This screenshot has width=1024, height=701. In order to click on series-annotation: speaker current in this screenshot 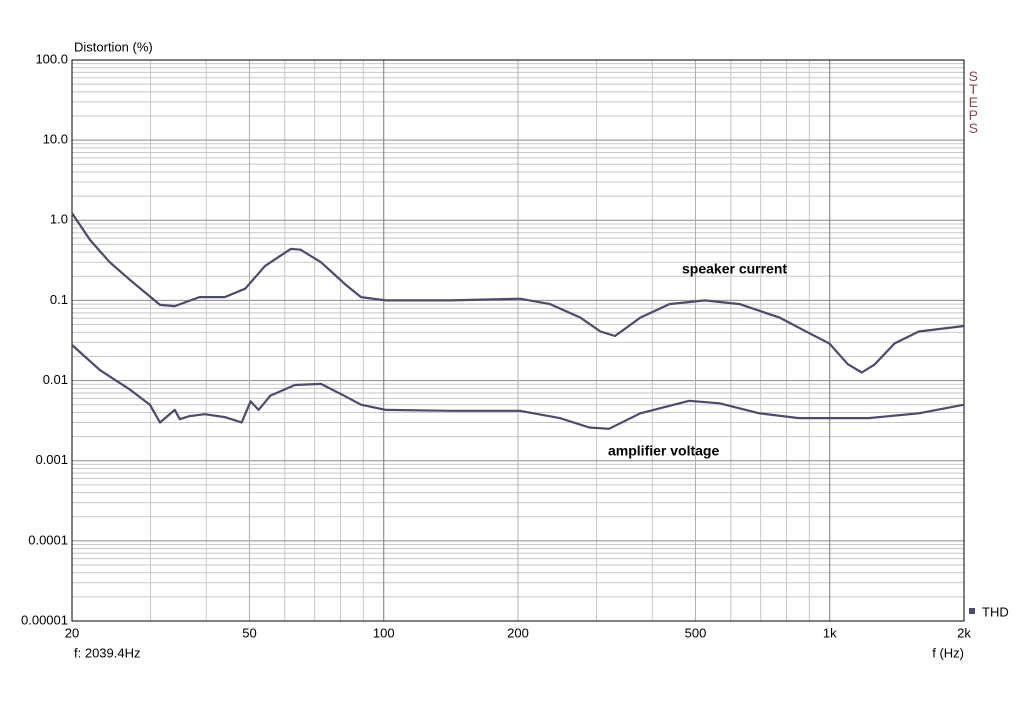, I will do `click(734, 269)`.